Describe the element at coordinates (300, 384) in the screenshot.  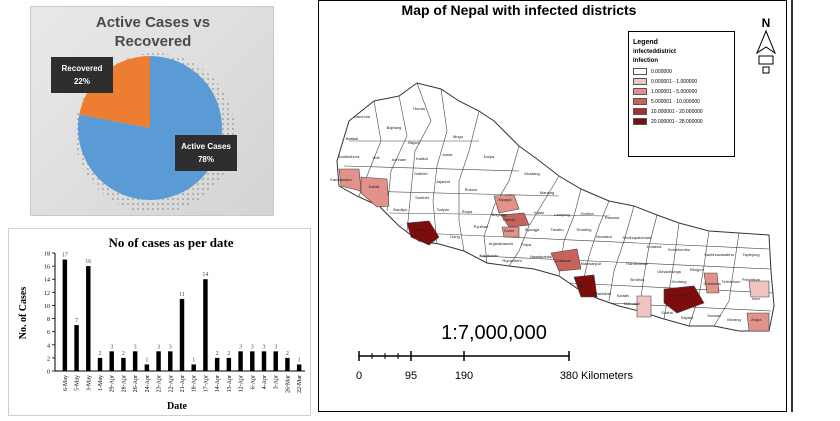
I see `x-tick-label: 22-Mar` at that location.